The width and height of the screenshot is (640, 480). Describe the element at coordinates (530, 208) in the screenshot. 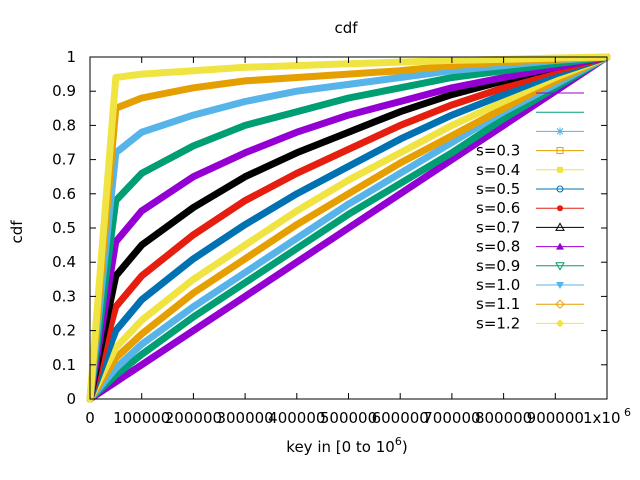

I see `legend-item: s=0.6` at that location.